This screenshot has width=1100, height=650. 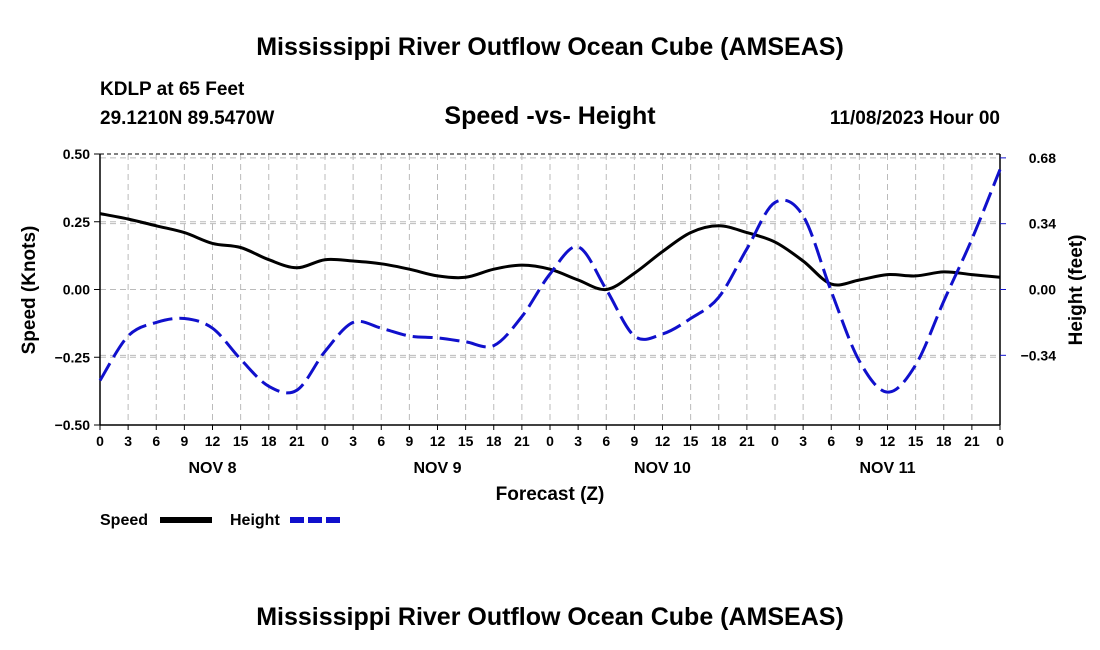 What do you see at coordinates (73, 425) in the screenshot?
I see `y-left-tick-label: −0.50` at bounding box center [73, 425].